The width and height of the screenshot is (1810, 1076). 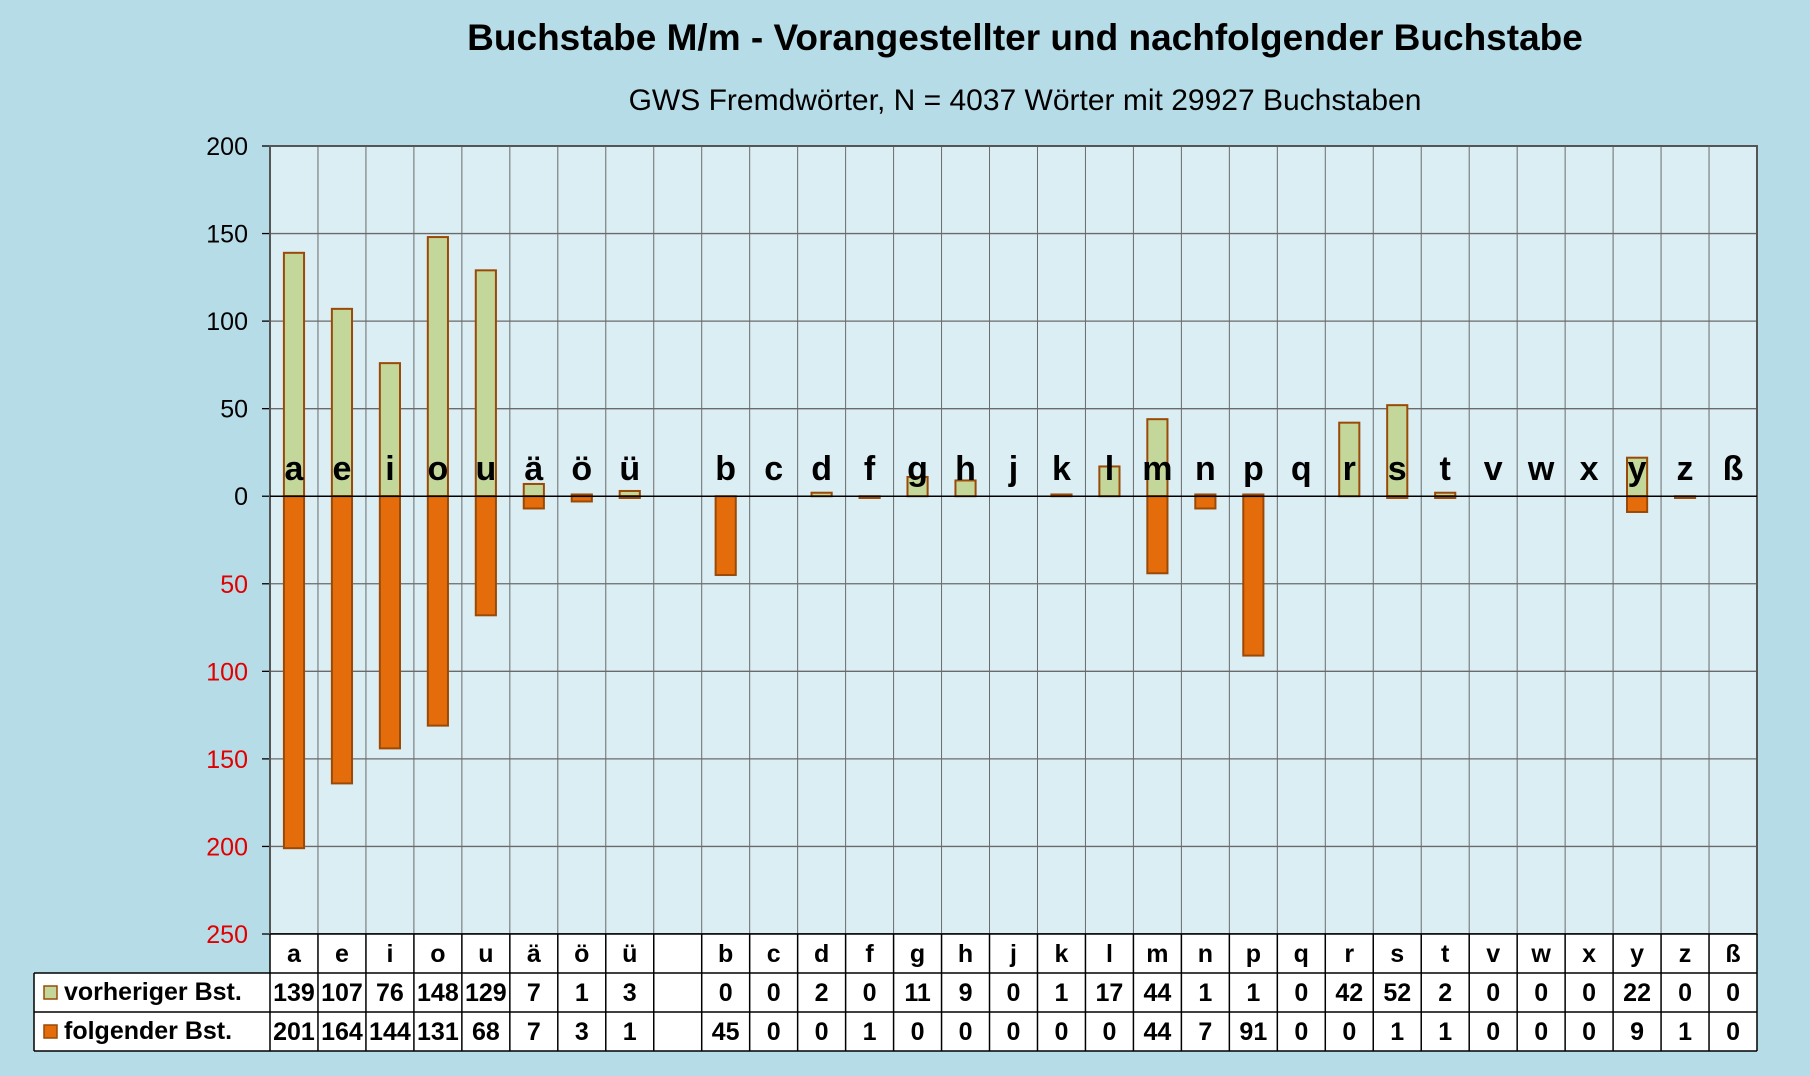 What do you see at coordinates (1637, 954) in the screenshot?
I see `table-category-label: y` at bounding box center [1637, 954].